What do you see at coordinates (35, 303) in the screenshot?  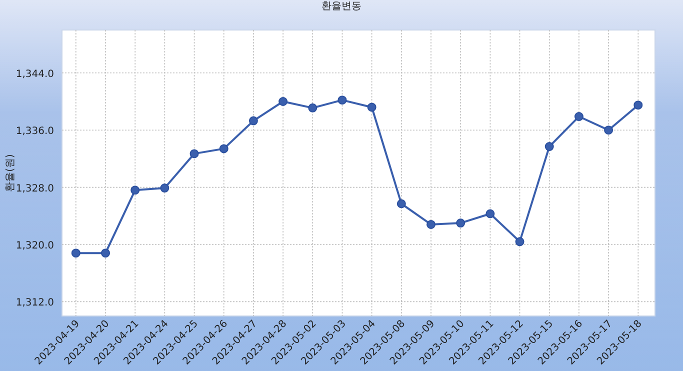 I see `y-tick-label: 1,312.0` at bounding box center [35, 303].